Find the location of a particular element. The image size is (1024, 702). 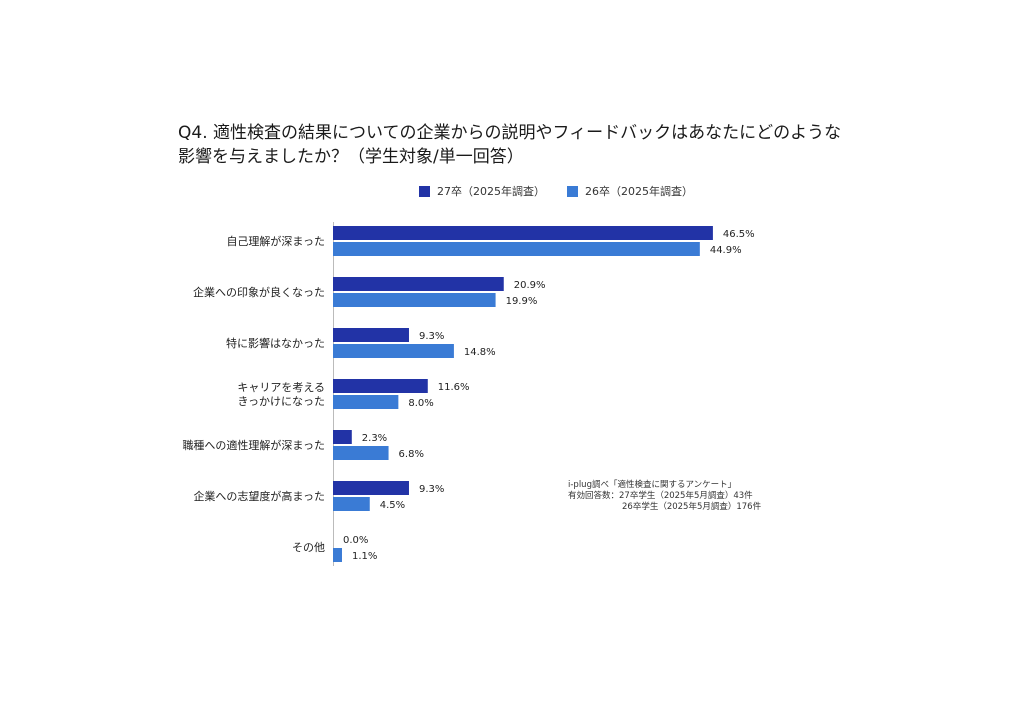

source-note-line-1: i-plug調べ「適性検査に関するアンケート」 is located at coordinates (652, 485).